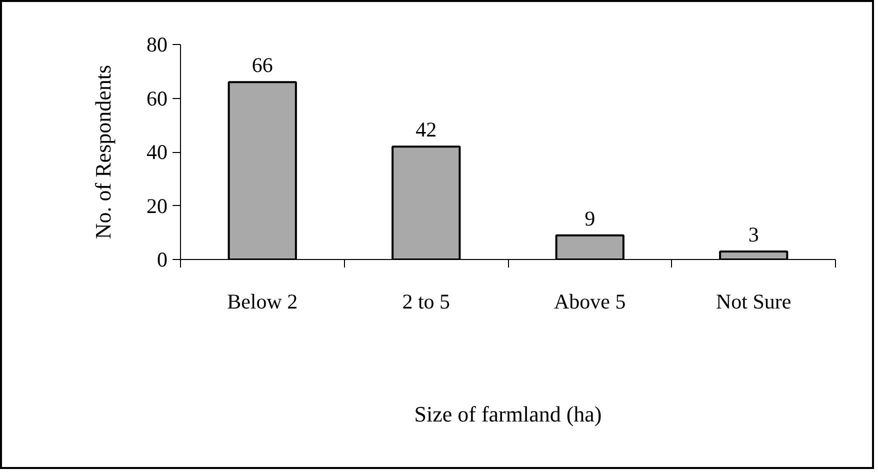 This screenshot has width=878, height=473. I want to click on data-label: 66, so click(262, 65).